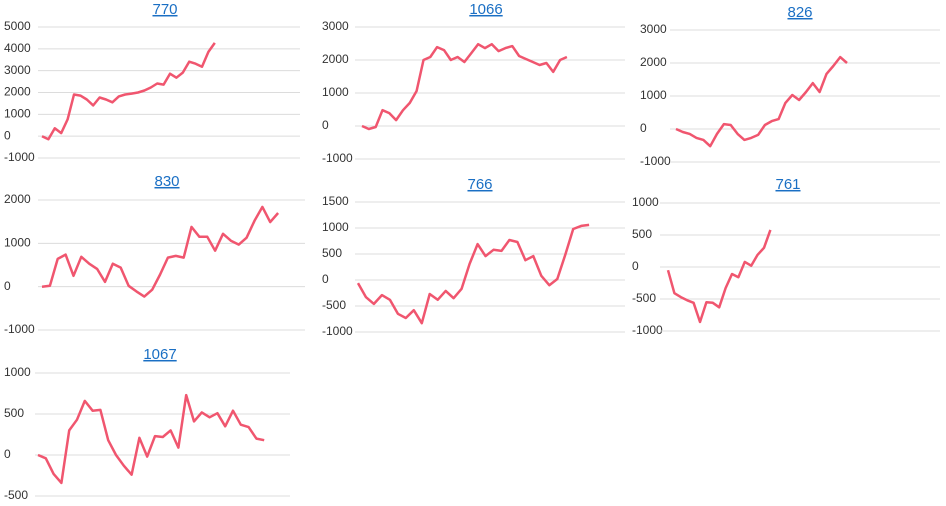  I want to click on chart-title: 826, so click(799, 12).